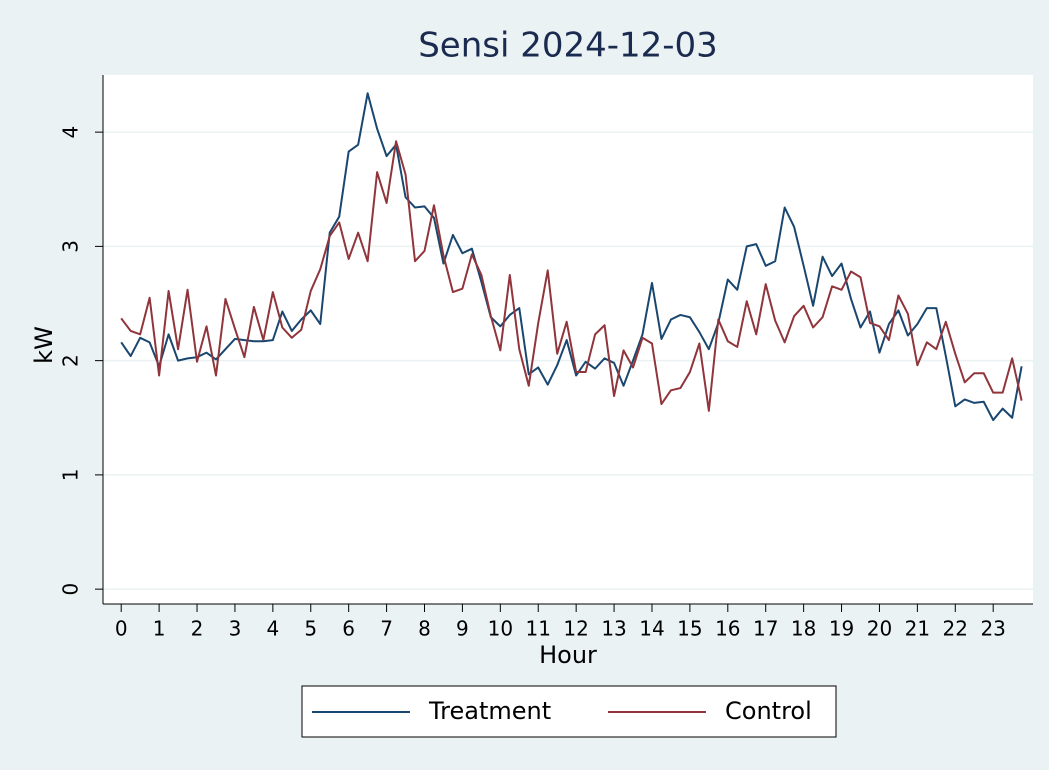 Image resolution: width=1049 pixels, height=770 pixels. I want to click on x-tick-label: 0, so click(121, 629).